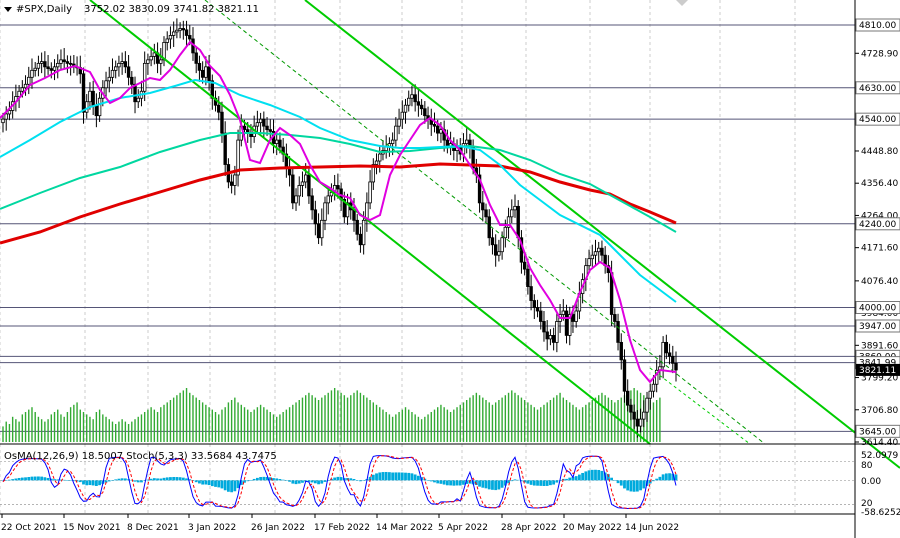 This screenshot has width=900, height=538. Describe the element at coordinates (877, 89) in the screenshot. I see `level-tag-label: 4630.00` at that location.